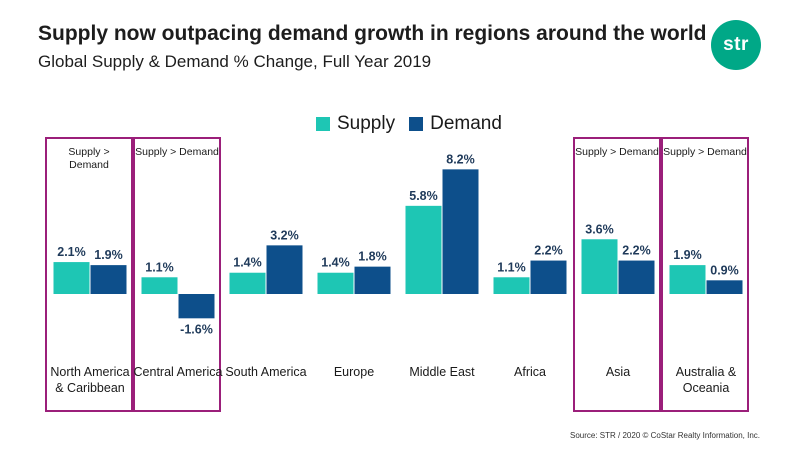  I want to click on data-label-demand: 3.2%, so click(284, 235).